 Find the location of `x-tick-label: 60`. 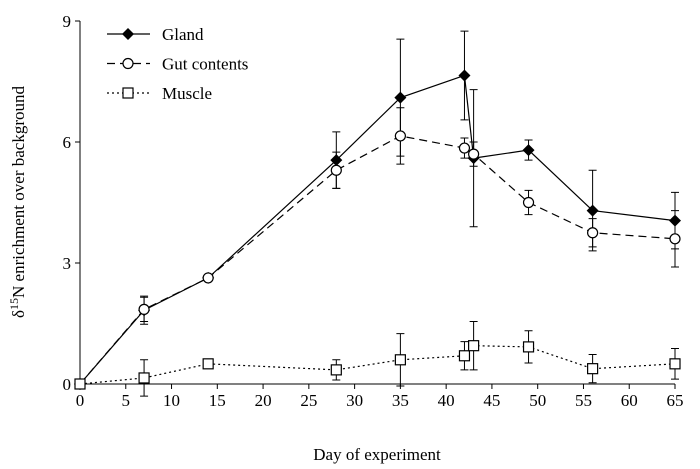

x-tick-label: 60 is located at coordinates (629, 400).